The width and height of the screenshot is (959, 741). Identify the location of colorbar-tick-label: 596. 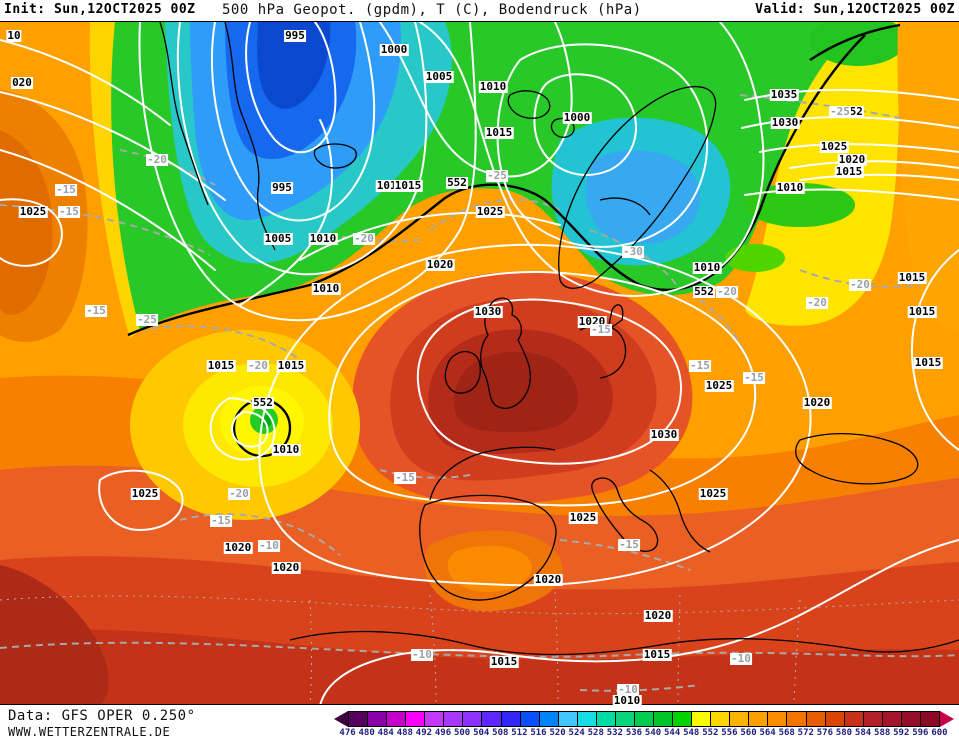
(920, 733).